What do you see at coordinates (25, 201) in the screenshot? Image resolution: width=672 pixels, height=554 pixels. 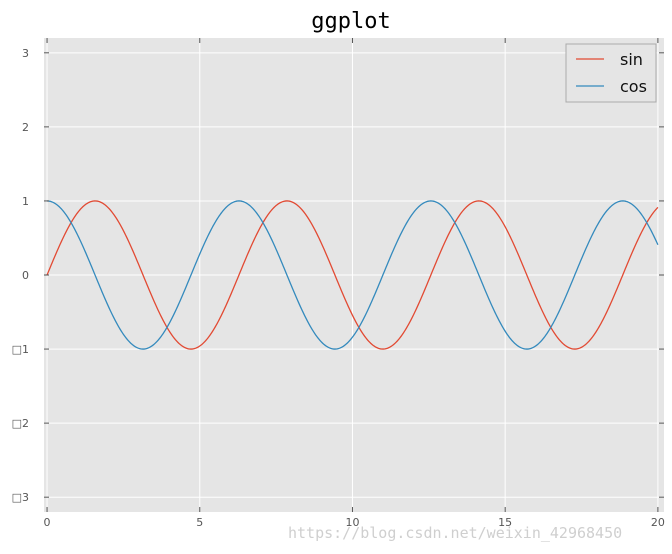 I see `y-tick-label: 1` at bounding box center [25, 201].